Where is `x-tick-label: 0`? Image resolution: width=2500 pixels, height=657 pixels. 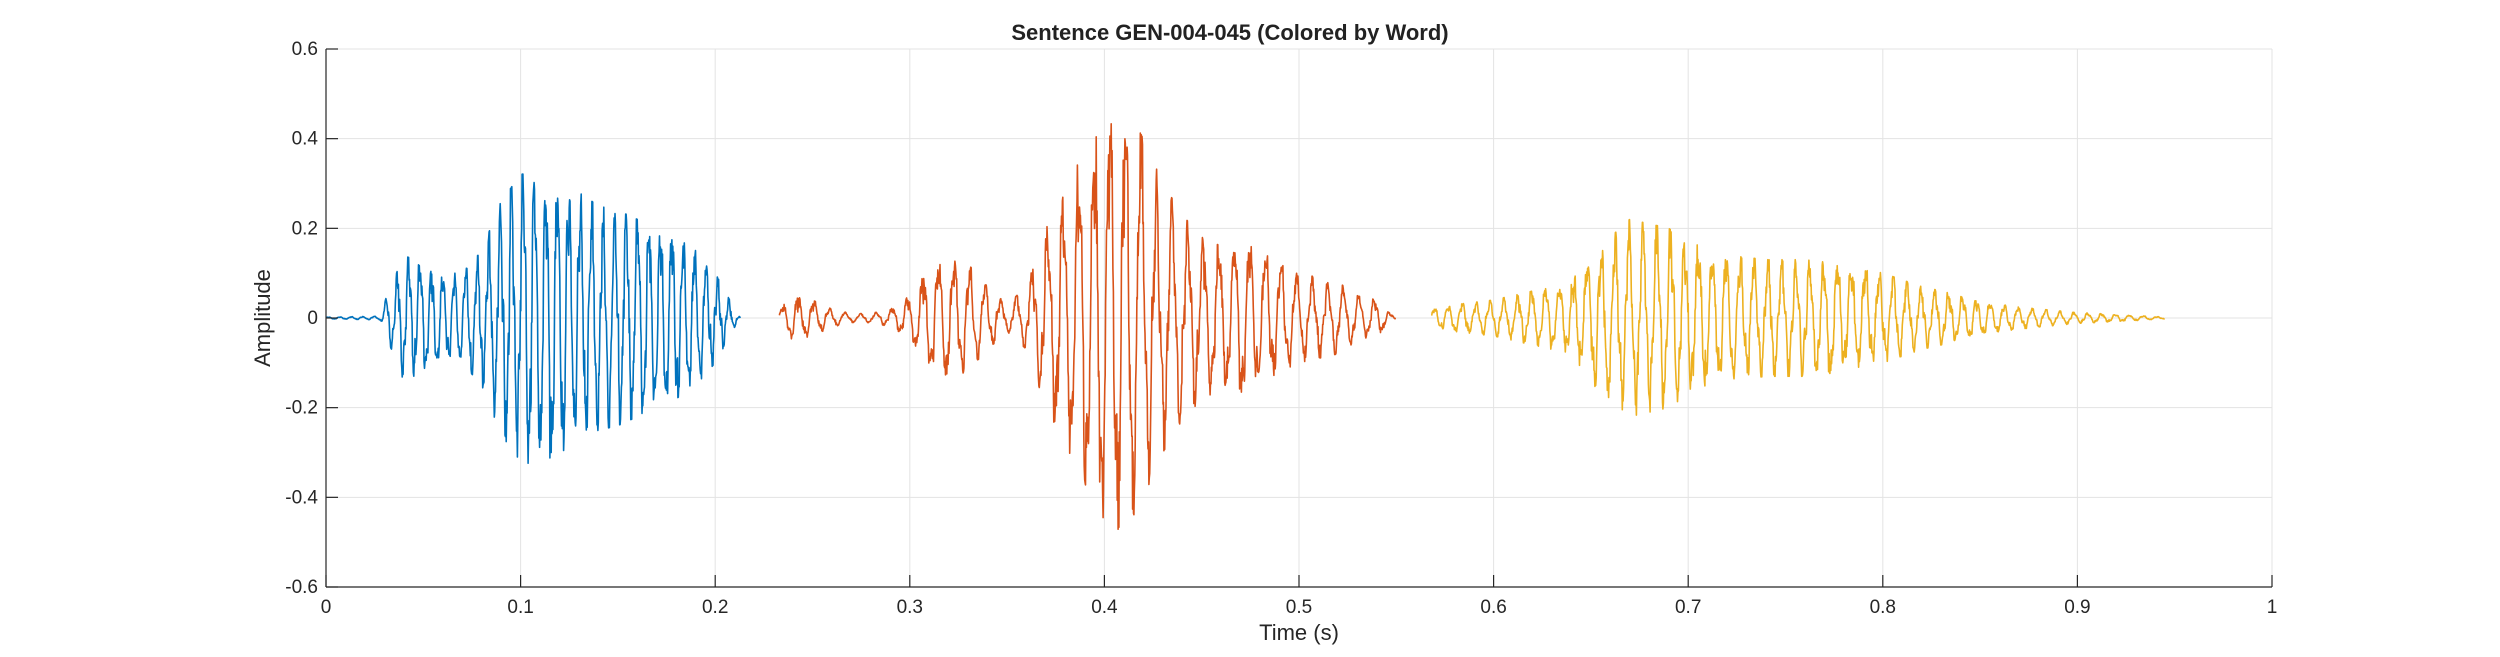
x-tick-label: 0 is located at coordinates (326, 607).